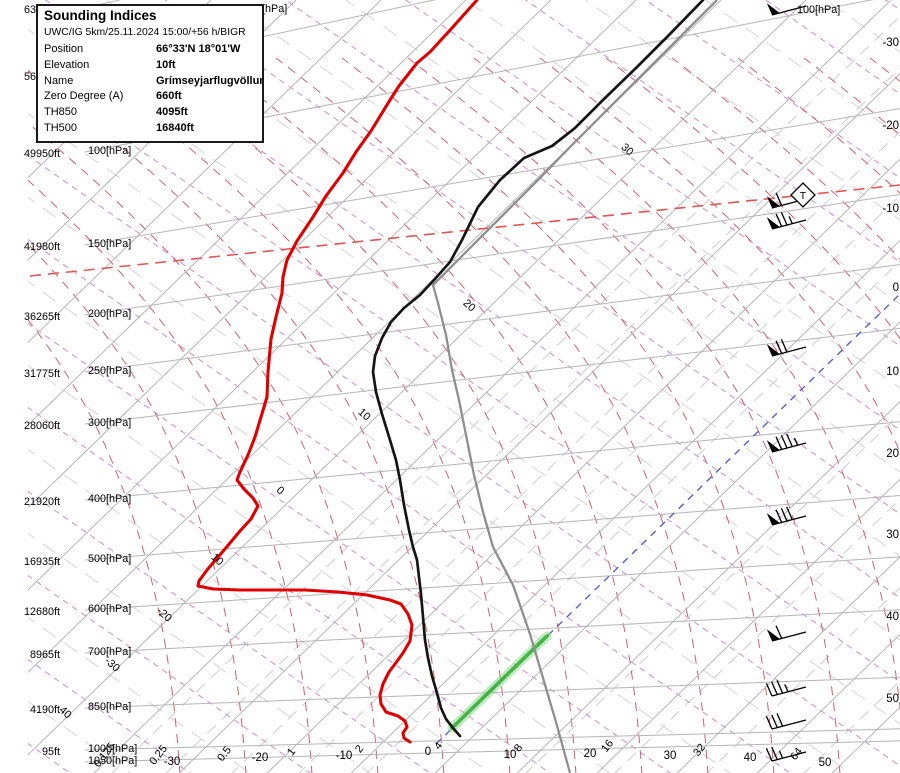 This screenshot has width=900, height=773. I want to click on info-row: Elevation 10ft, so click(150, 66).